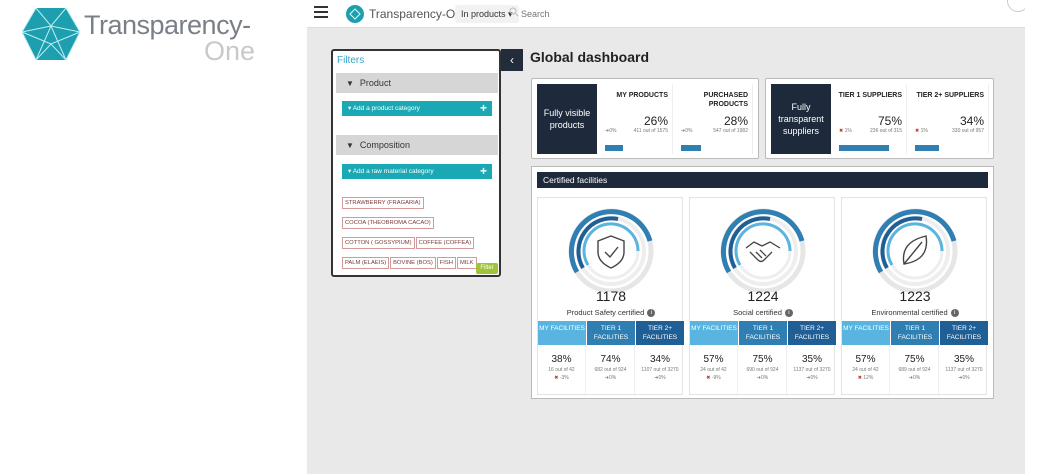  What do you see at coordinates (659, 359) in the screenshot?
I see `value-percent: 34%` at bounding box center [659, 359].